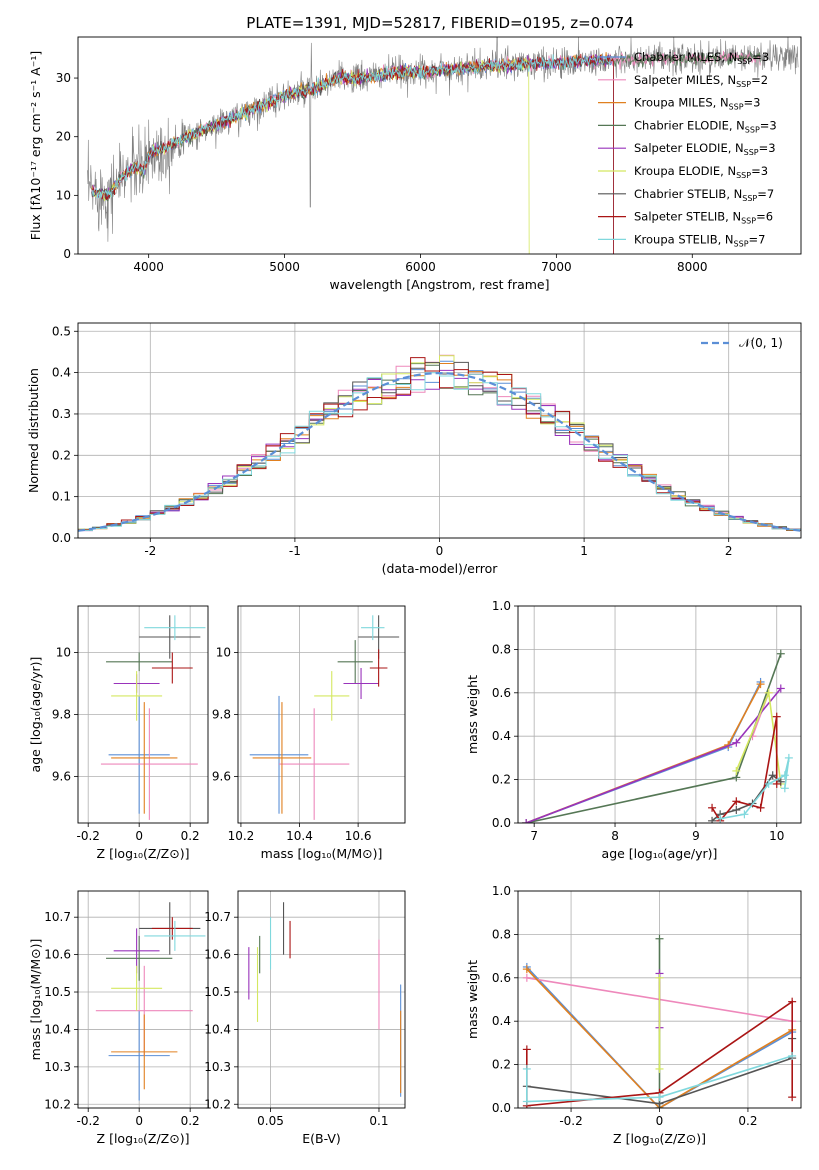 Image resolution: width=819 pixels, height=1170 pixels. Describe the element at coordinates (57, 1029) in the screenshot. I see `y-tick-label: 10.4` at that location.